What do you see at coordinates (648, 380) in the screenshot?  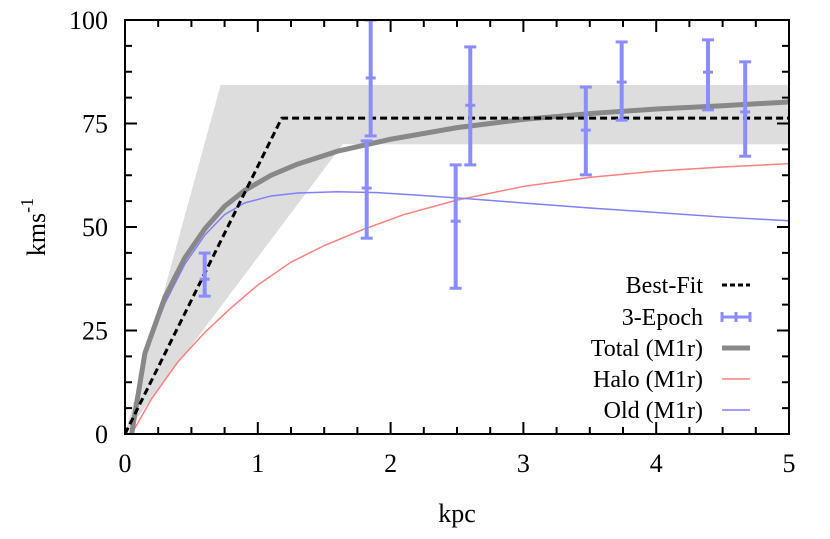 I see `legend-label-halo: Halo (M1r)` at bounding box center [648, 380].